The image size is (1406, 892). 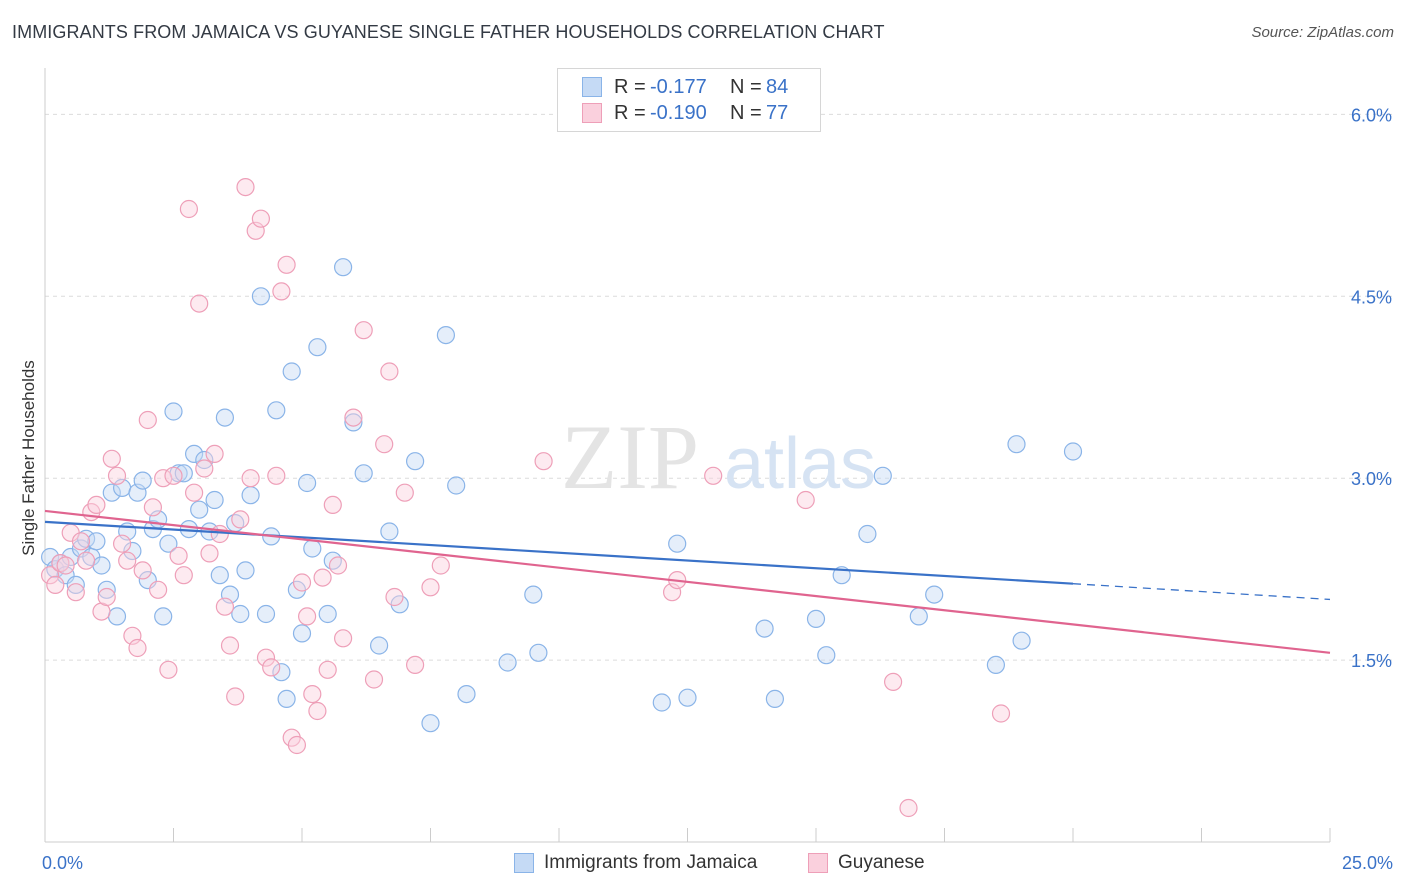 I want to click on watermark: ZIP atlas, so click(x=718, y=457).